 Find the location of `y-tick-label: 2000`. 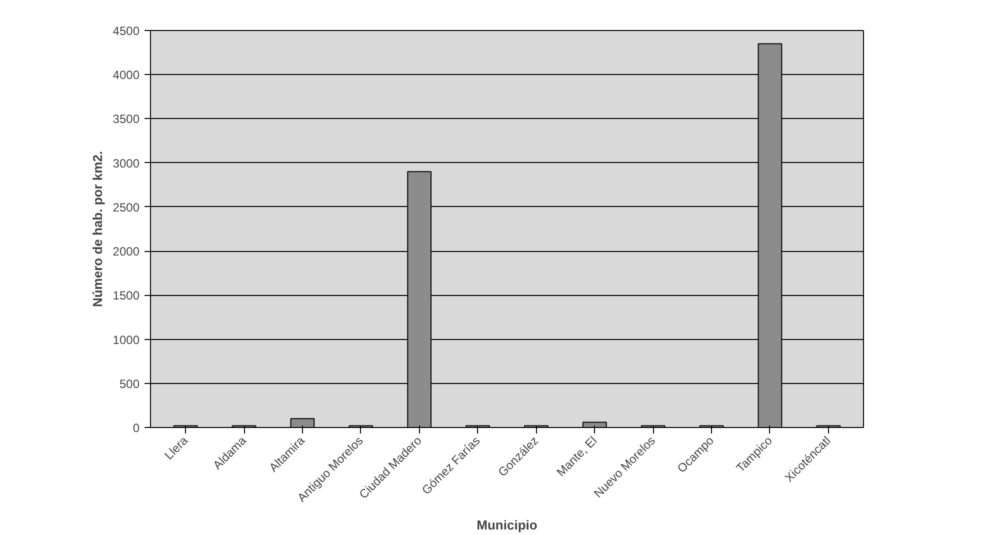

y-tick-label: 2000 is located at coordinates (126, 251).